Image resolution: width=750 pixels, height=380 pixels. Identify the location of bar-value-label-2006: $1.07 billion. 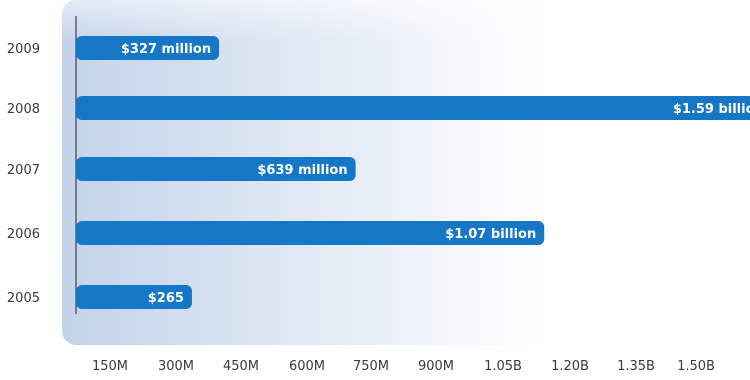
(490, 234).